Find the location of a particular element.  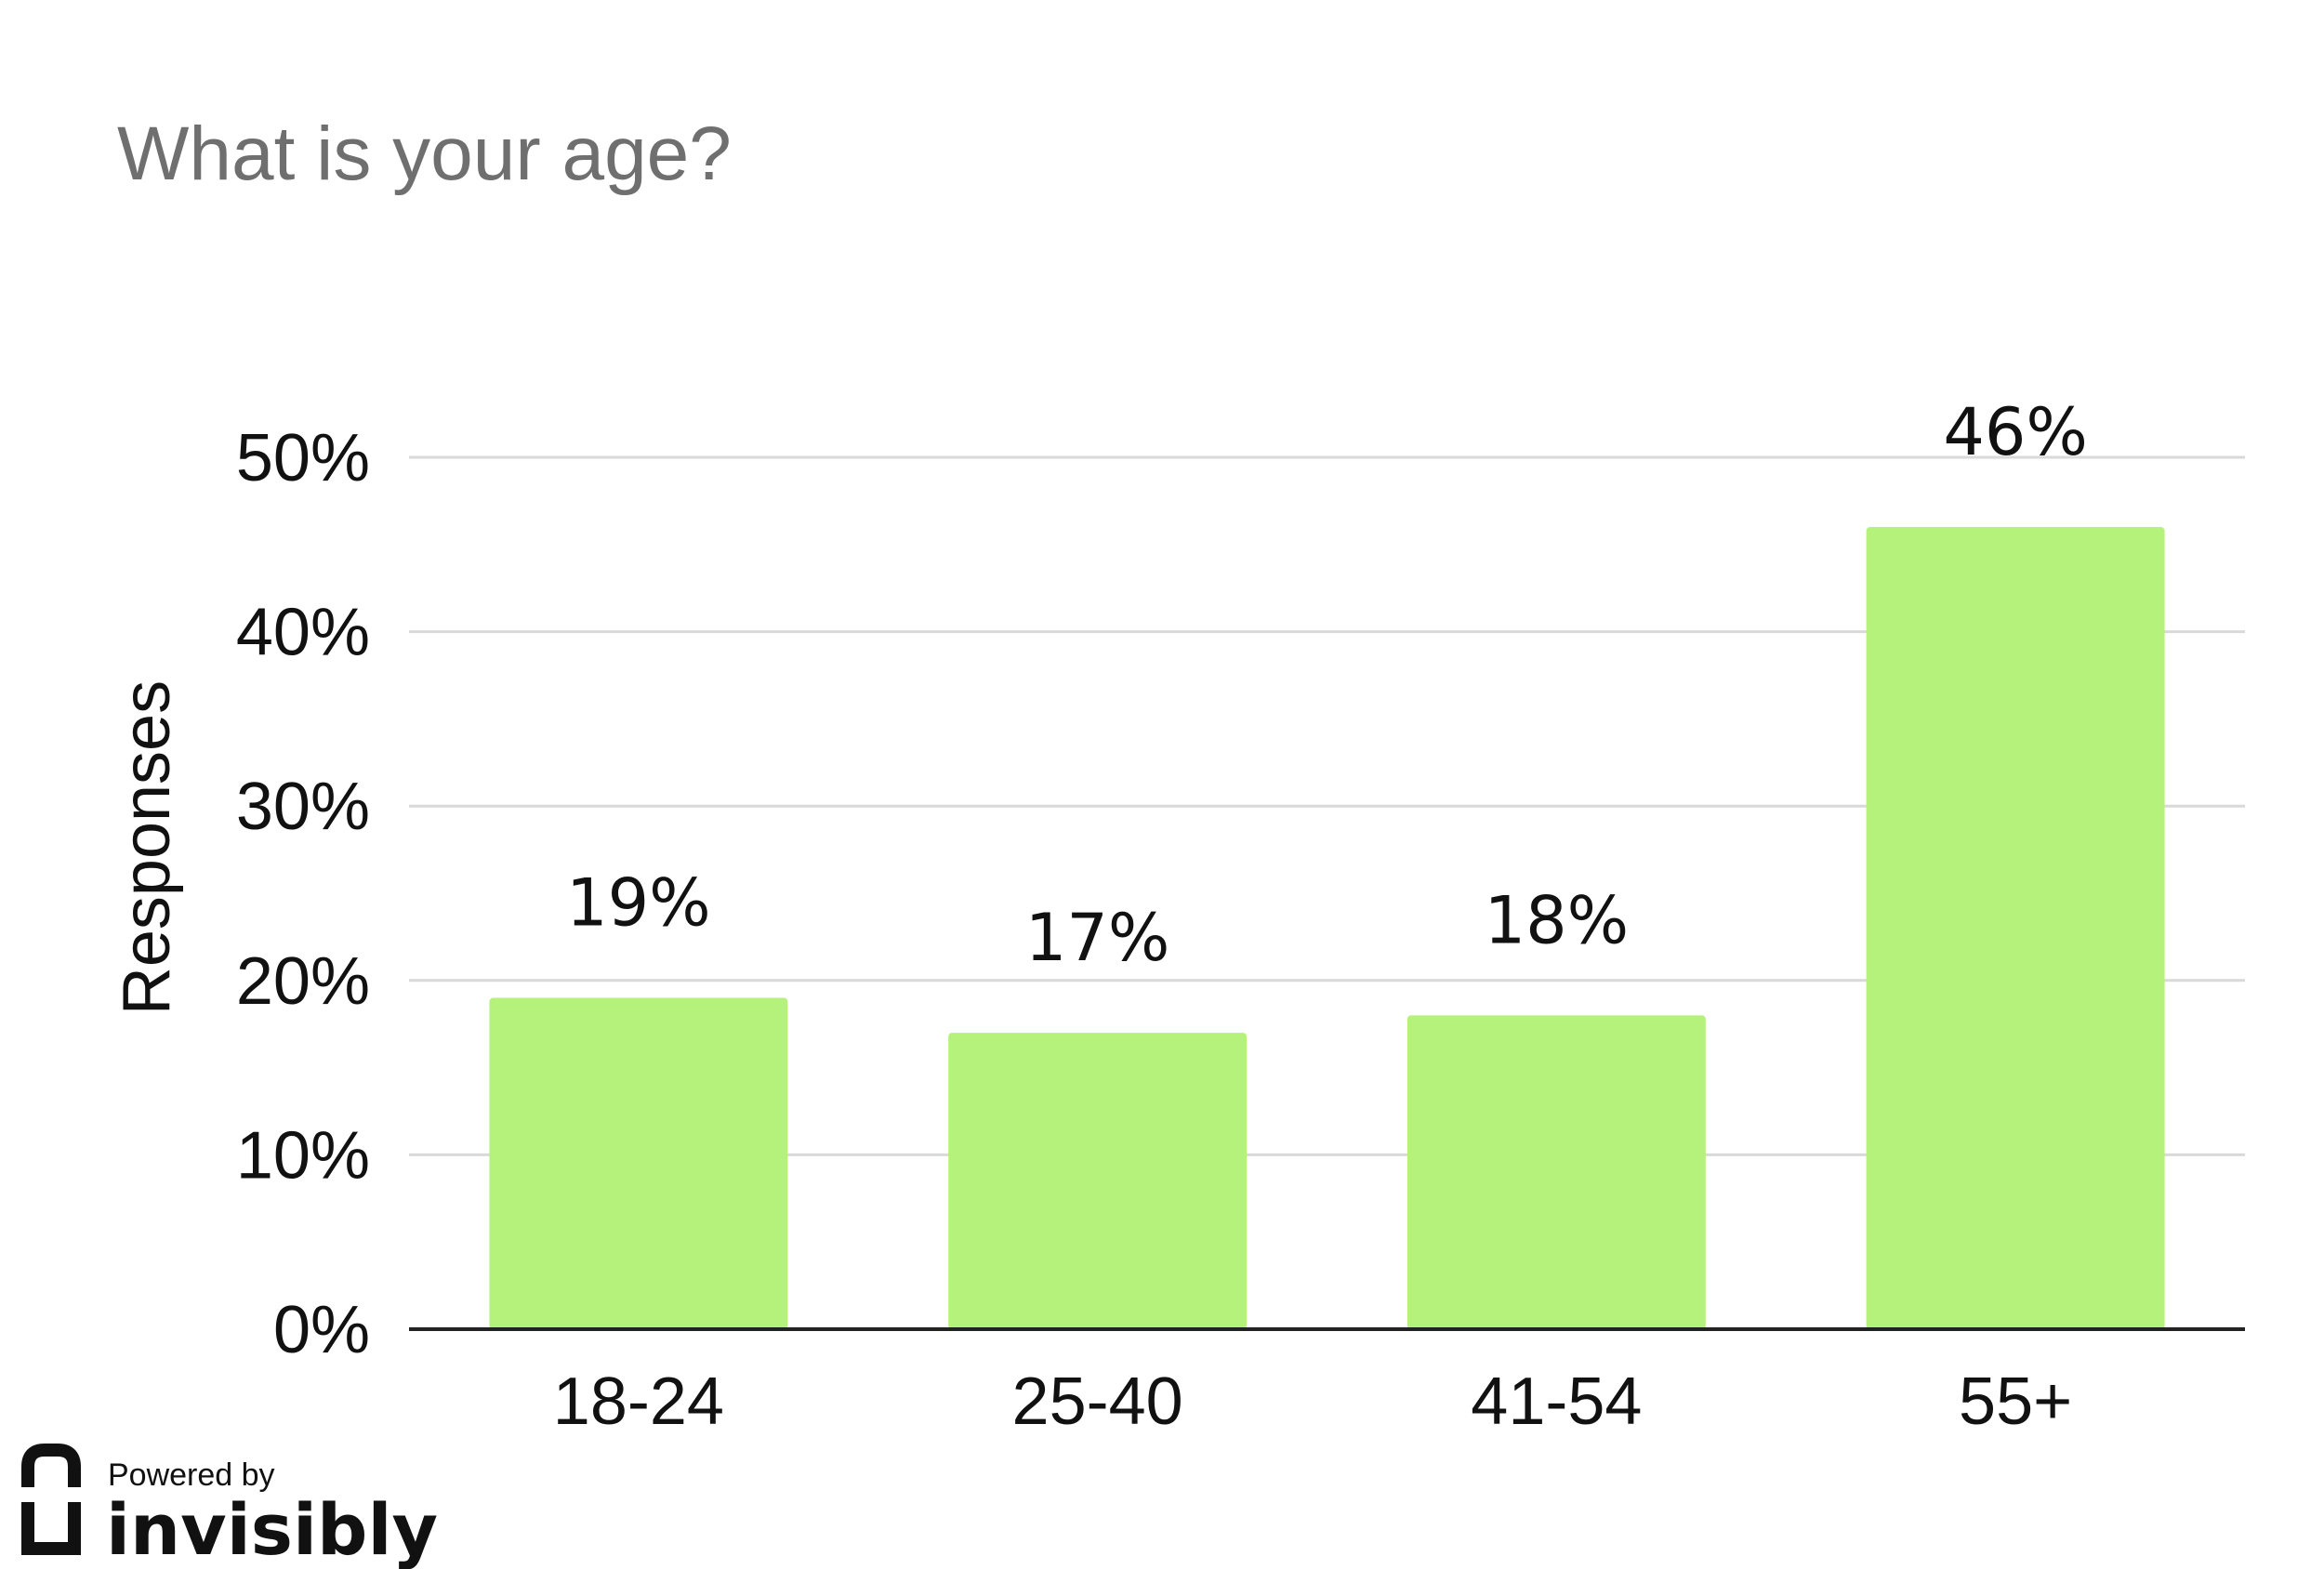

x-tick-label: 18-24 is located at coordinates (638, 1402).